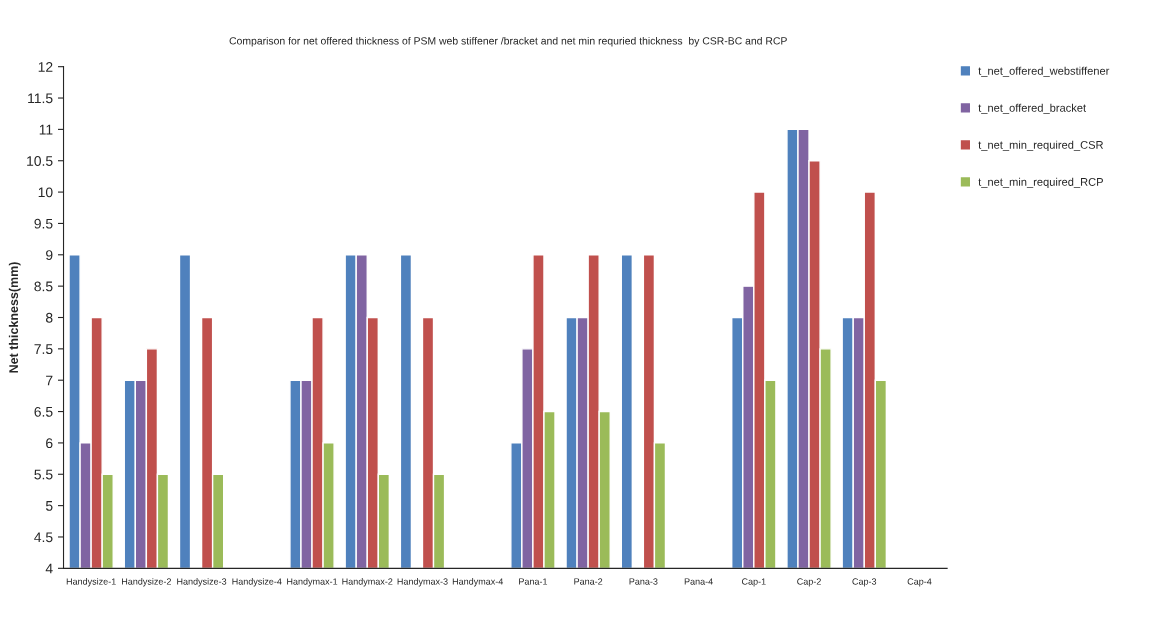 This screenshot has width=1155, height=635. What do you see at coordinates (202, 582) in the screenshot?
I see `x-tick-label: Handysize-3` at bounding box center [202, 582].